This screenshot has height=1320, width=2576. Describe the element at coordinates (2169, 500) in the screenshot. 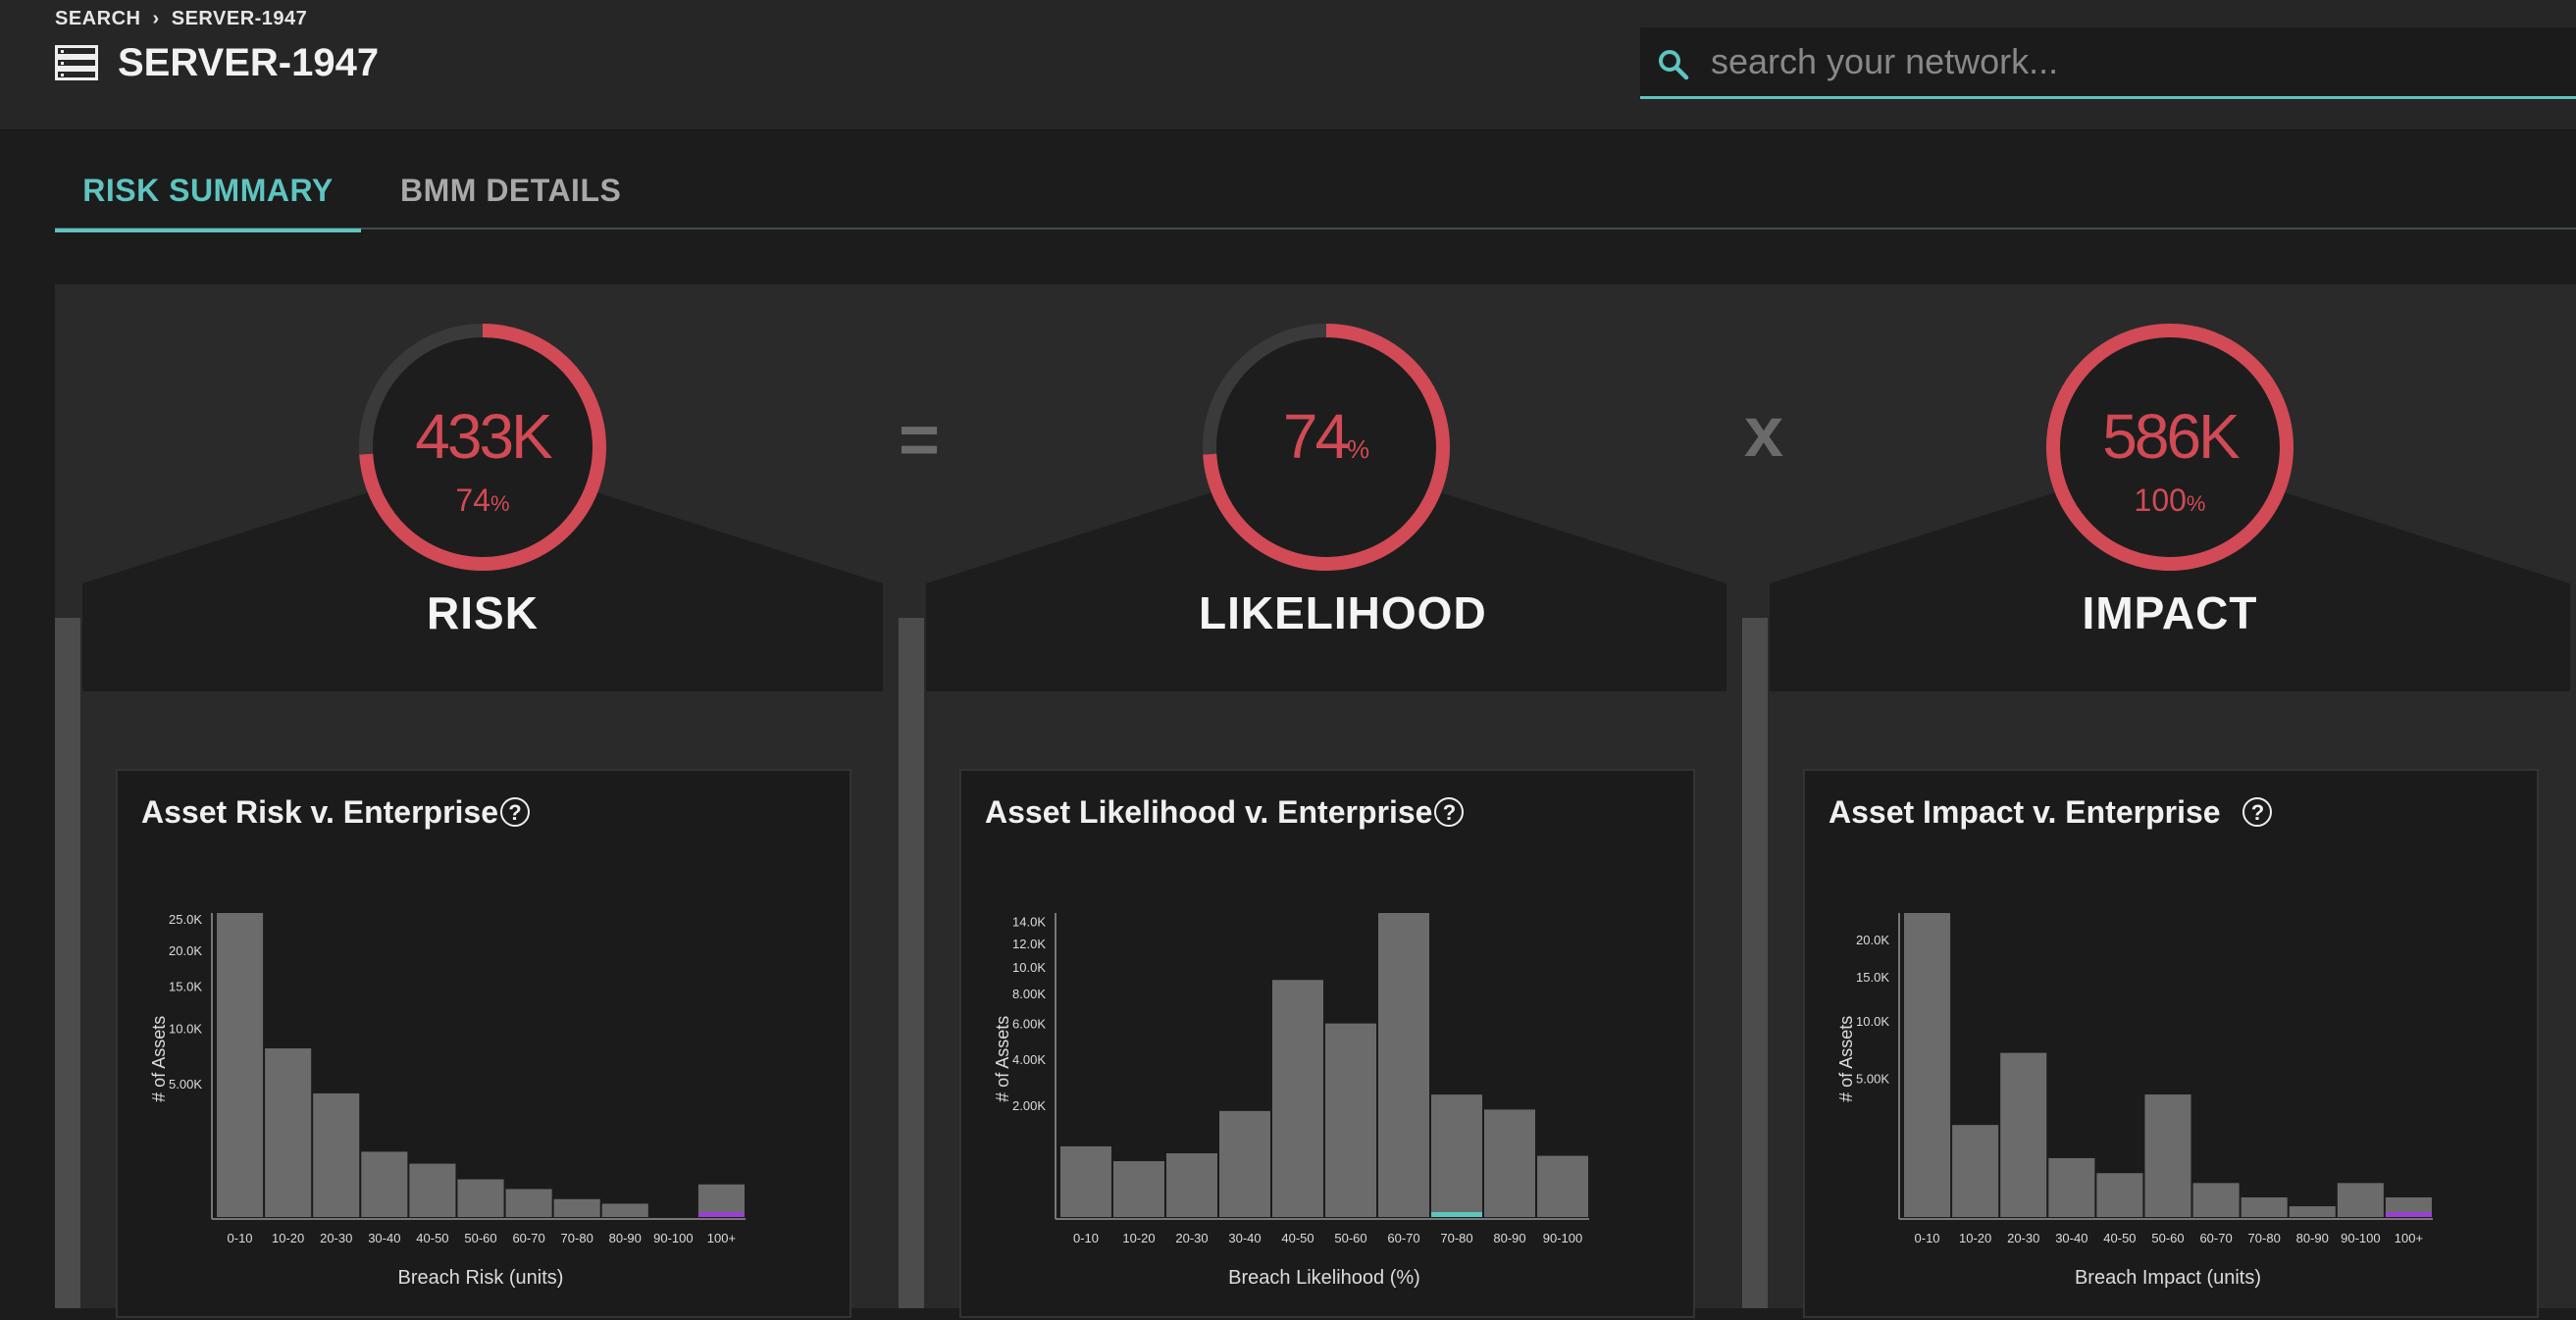

I see `impact-percent: 100%` at that location.